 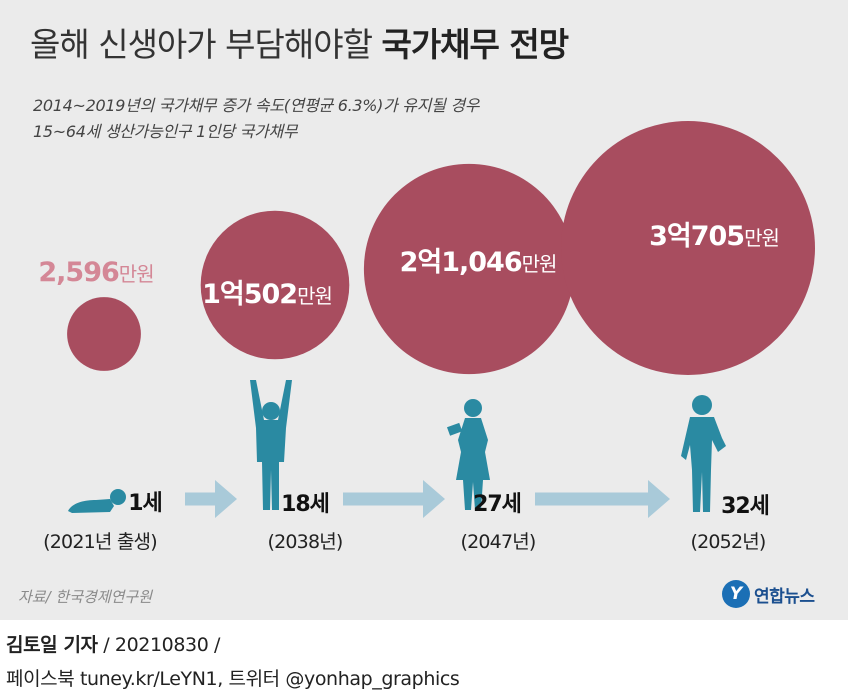 What do you see at coordinates (145, 503) in the screenshot?
I see `age-label: 1세` at bounding box center [145, 503].